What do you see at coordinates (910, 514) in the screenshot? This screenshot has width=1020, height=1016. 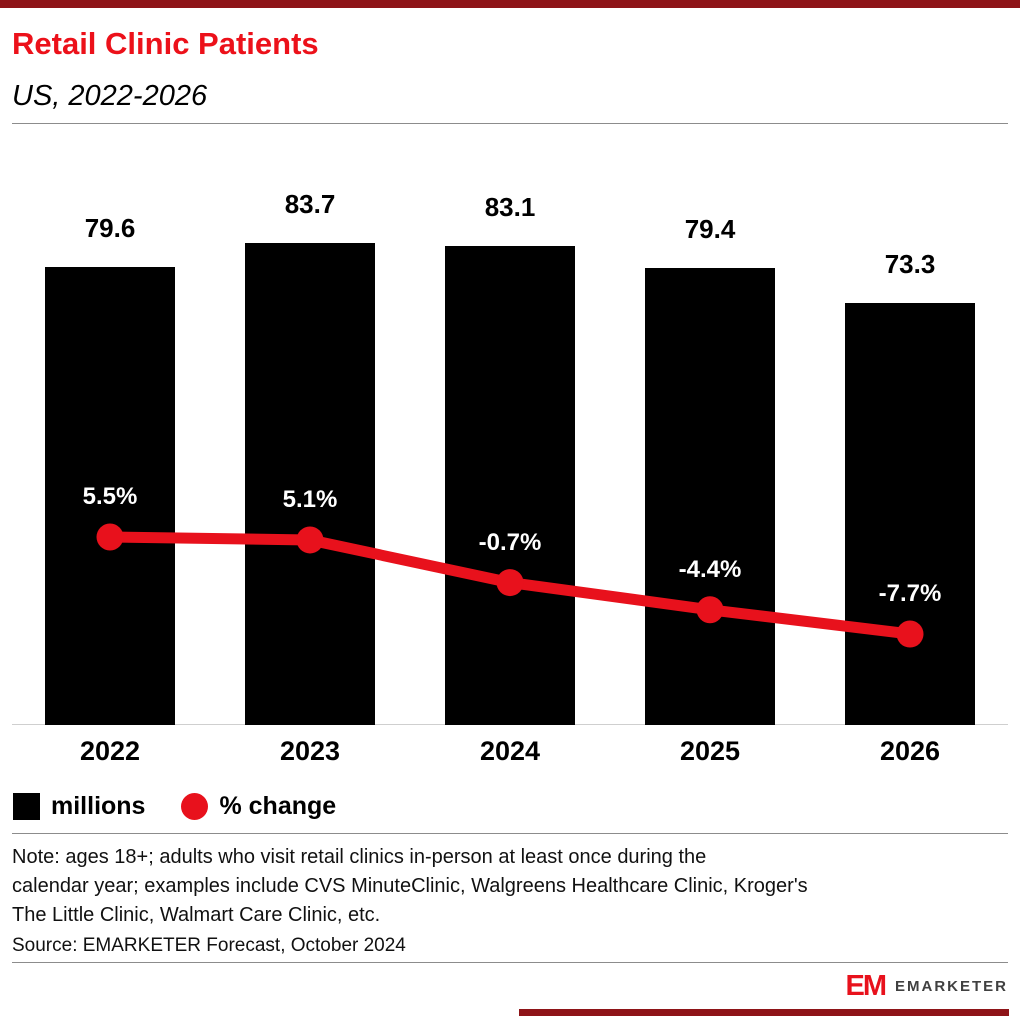 I see `bar-2026` at bounding box center [910, 514].